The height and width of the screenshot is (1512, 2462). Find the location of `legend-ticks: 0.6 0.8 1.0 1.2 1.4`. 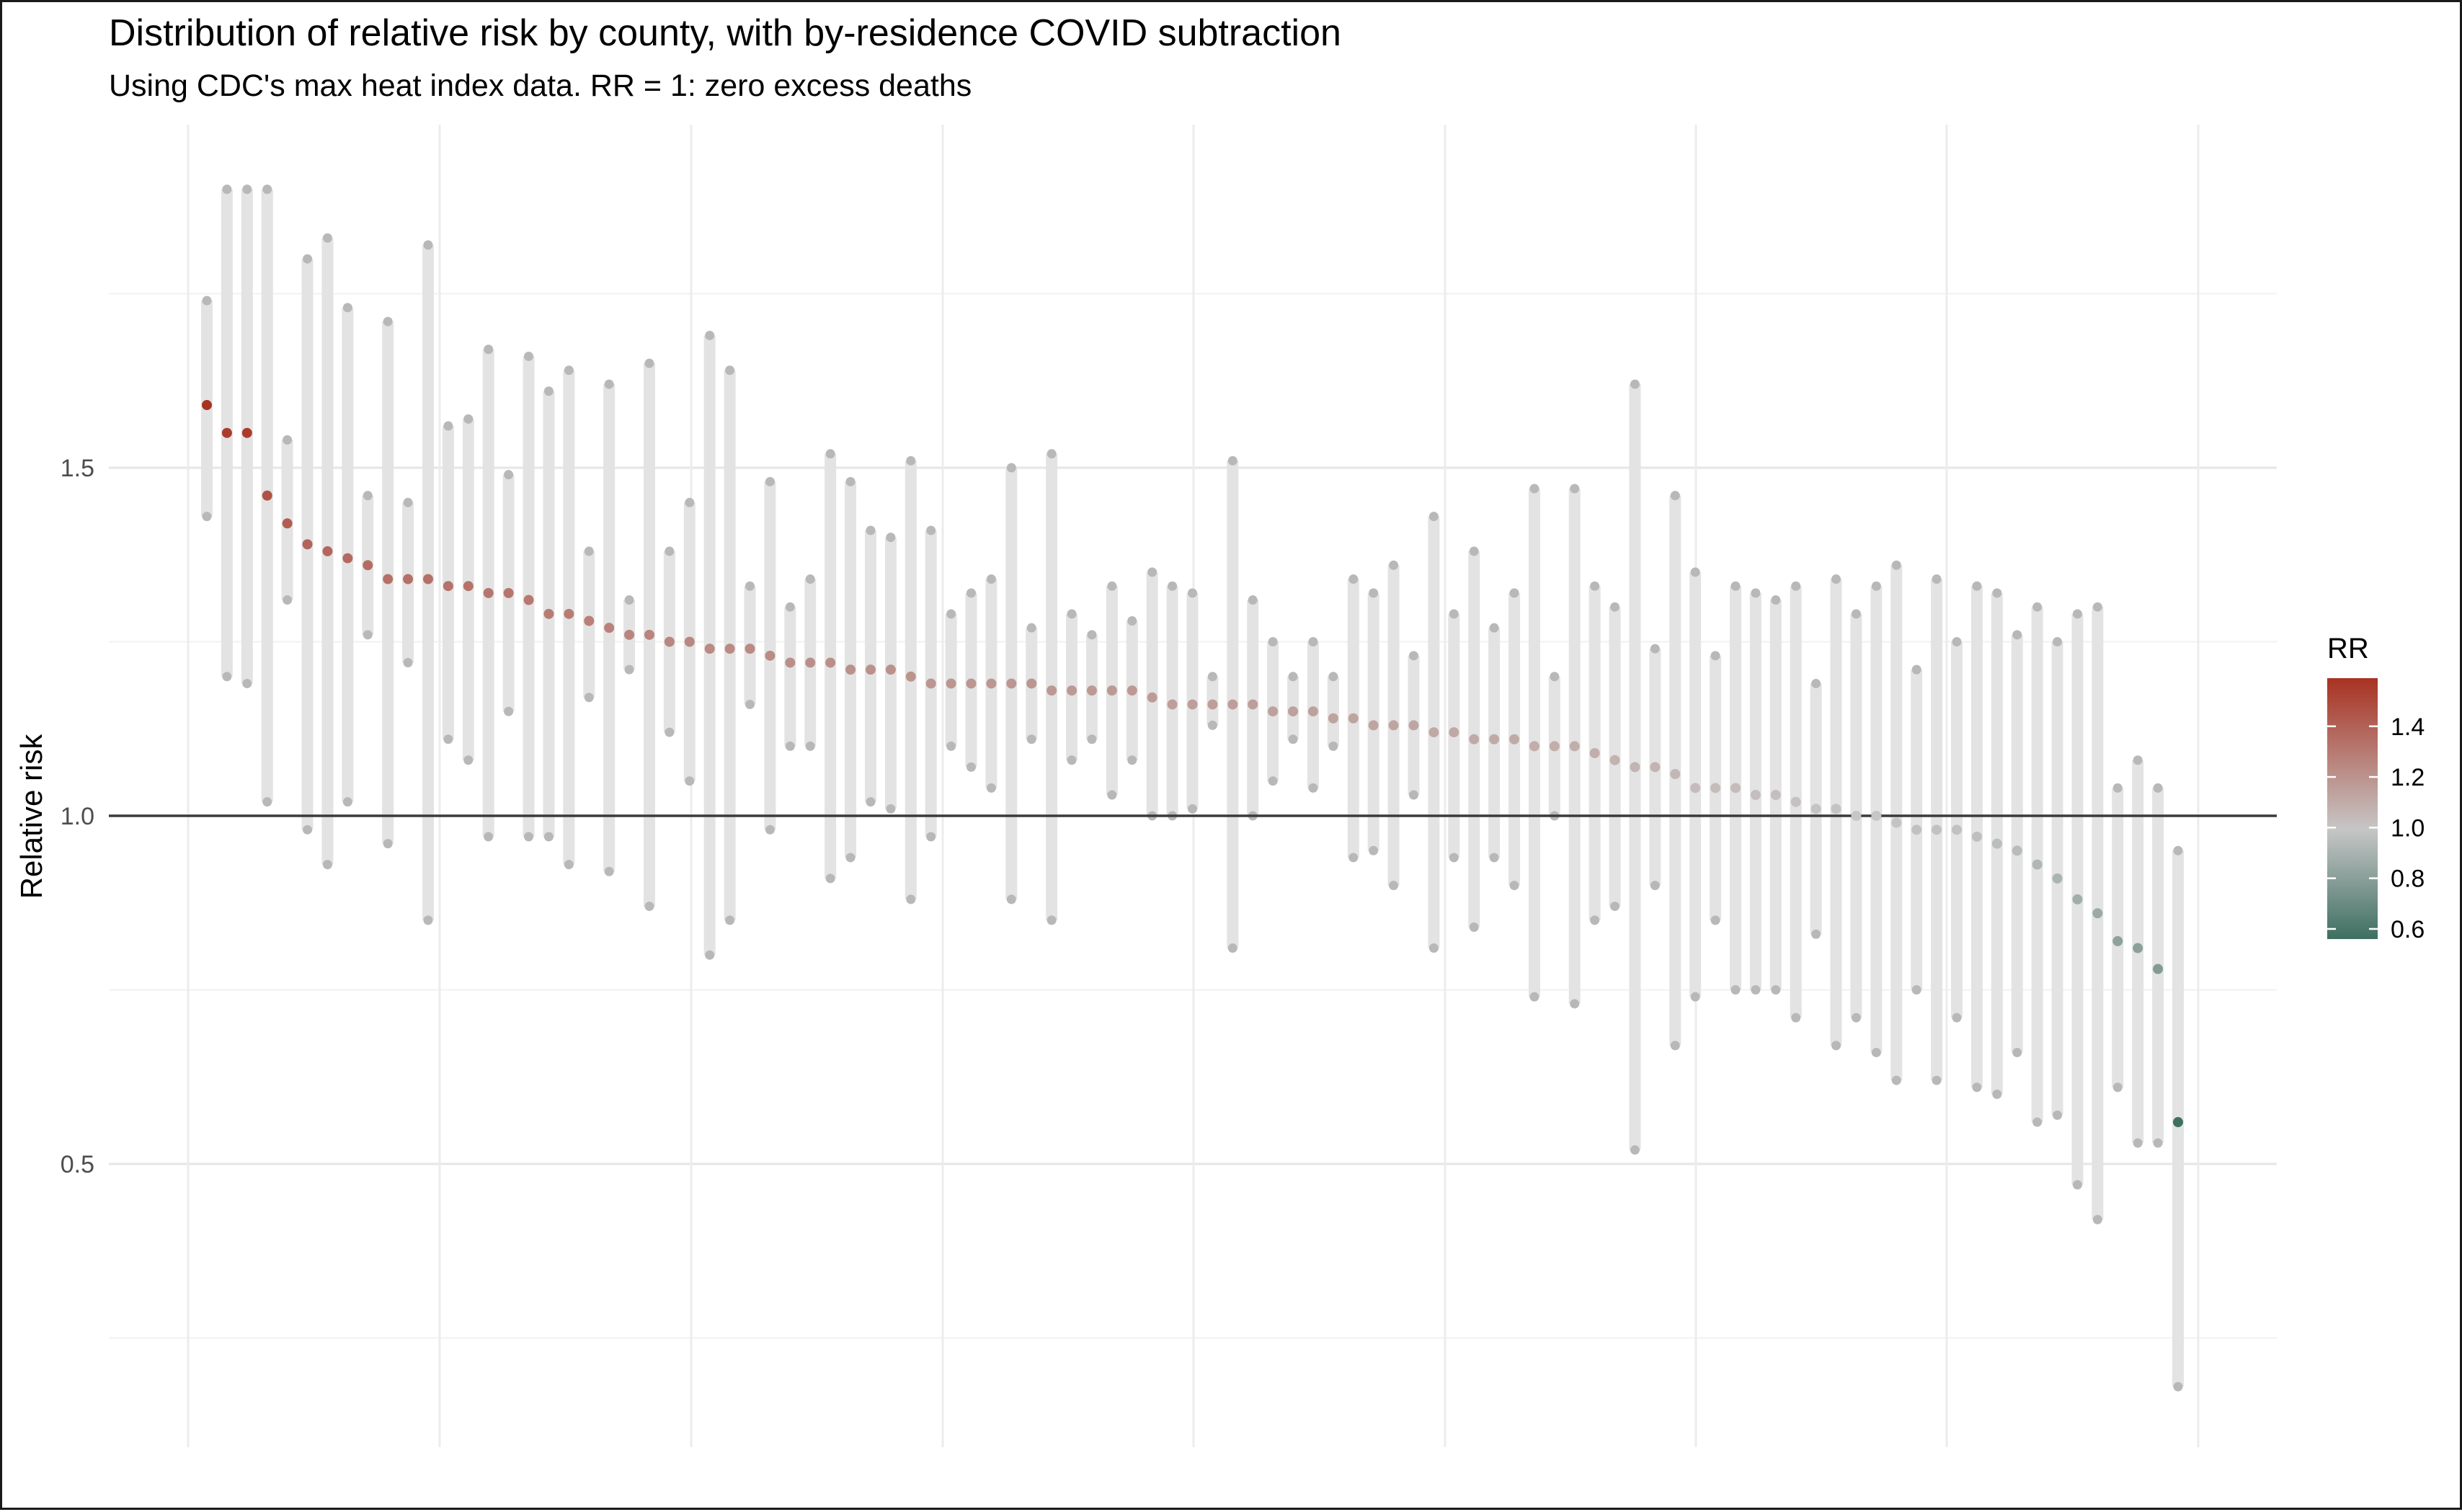

legend-ticks: 0.6 0.8 1.0 1.2 1.4 is located at coordinates (2376, 828).